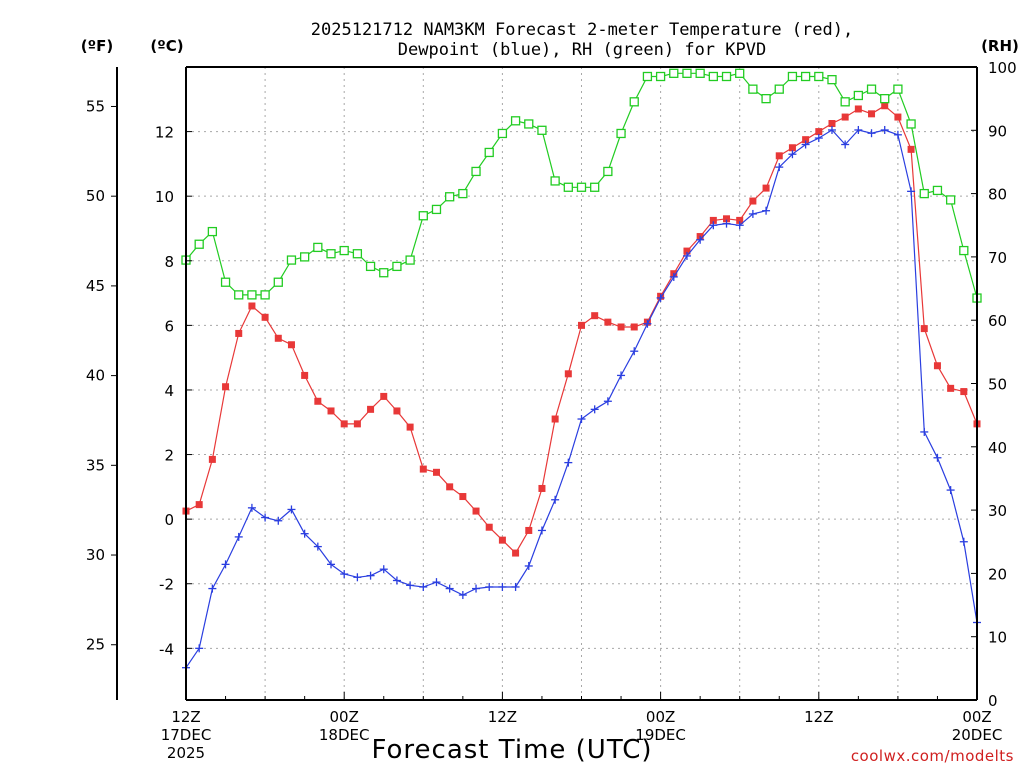 This screenshot has width=1024, height=768. I want to click on rh-tick-label: 90, so click(997, 131).